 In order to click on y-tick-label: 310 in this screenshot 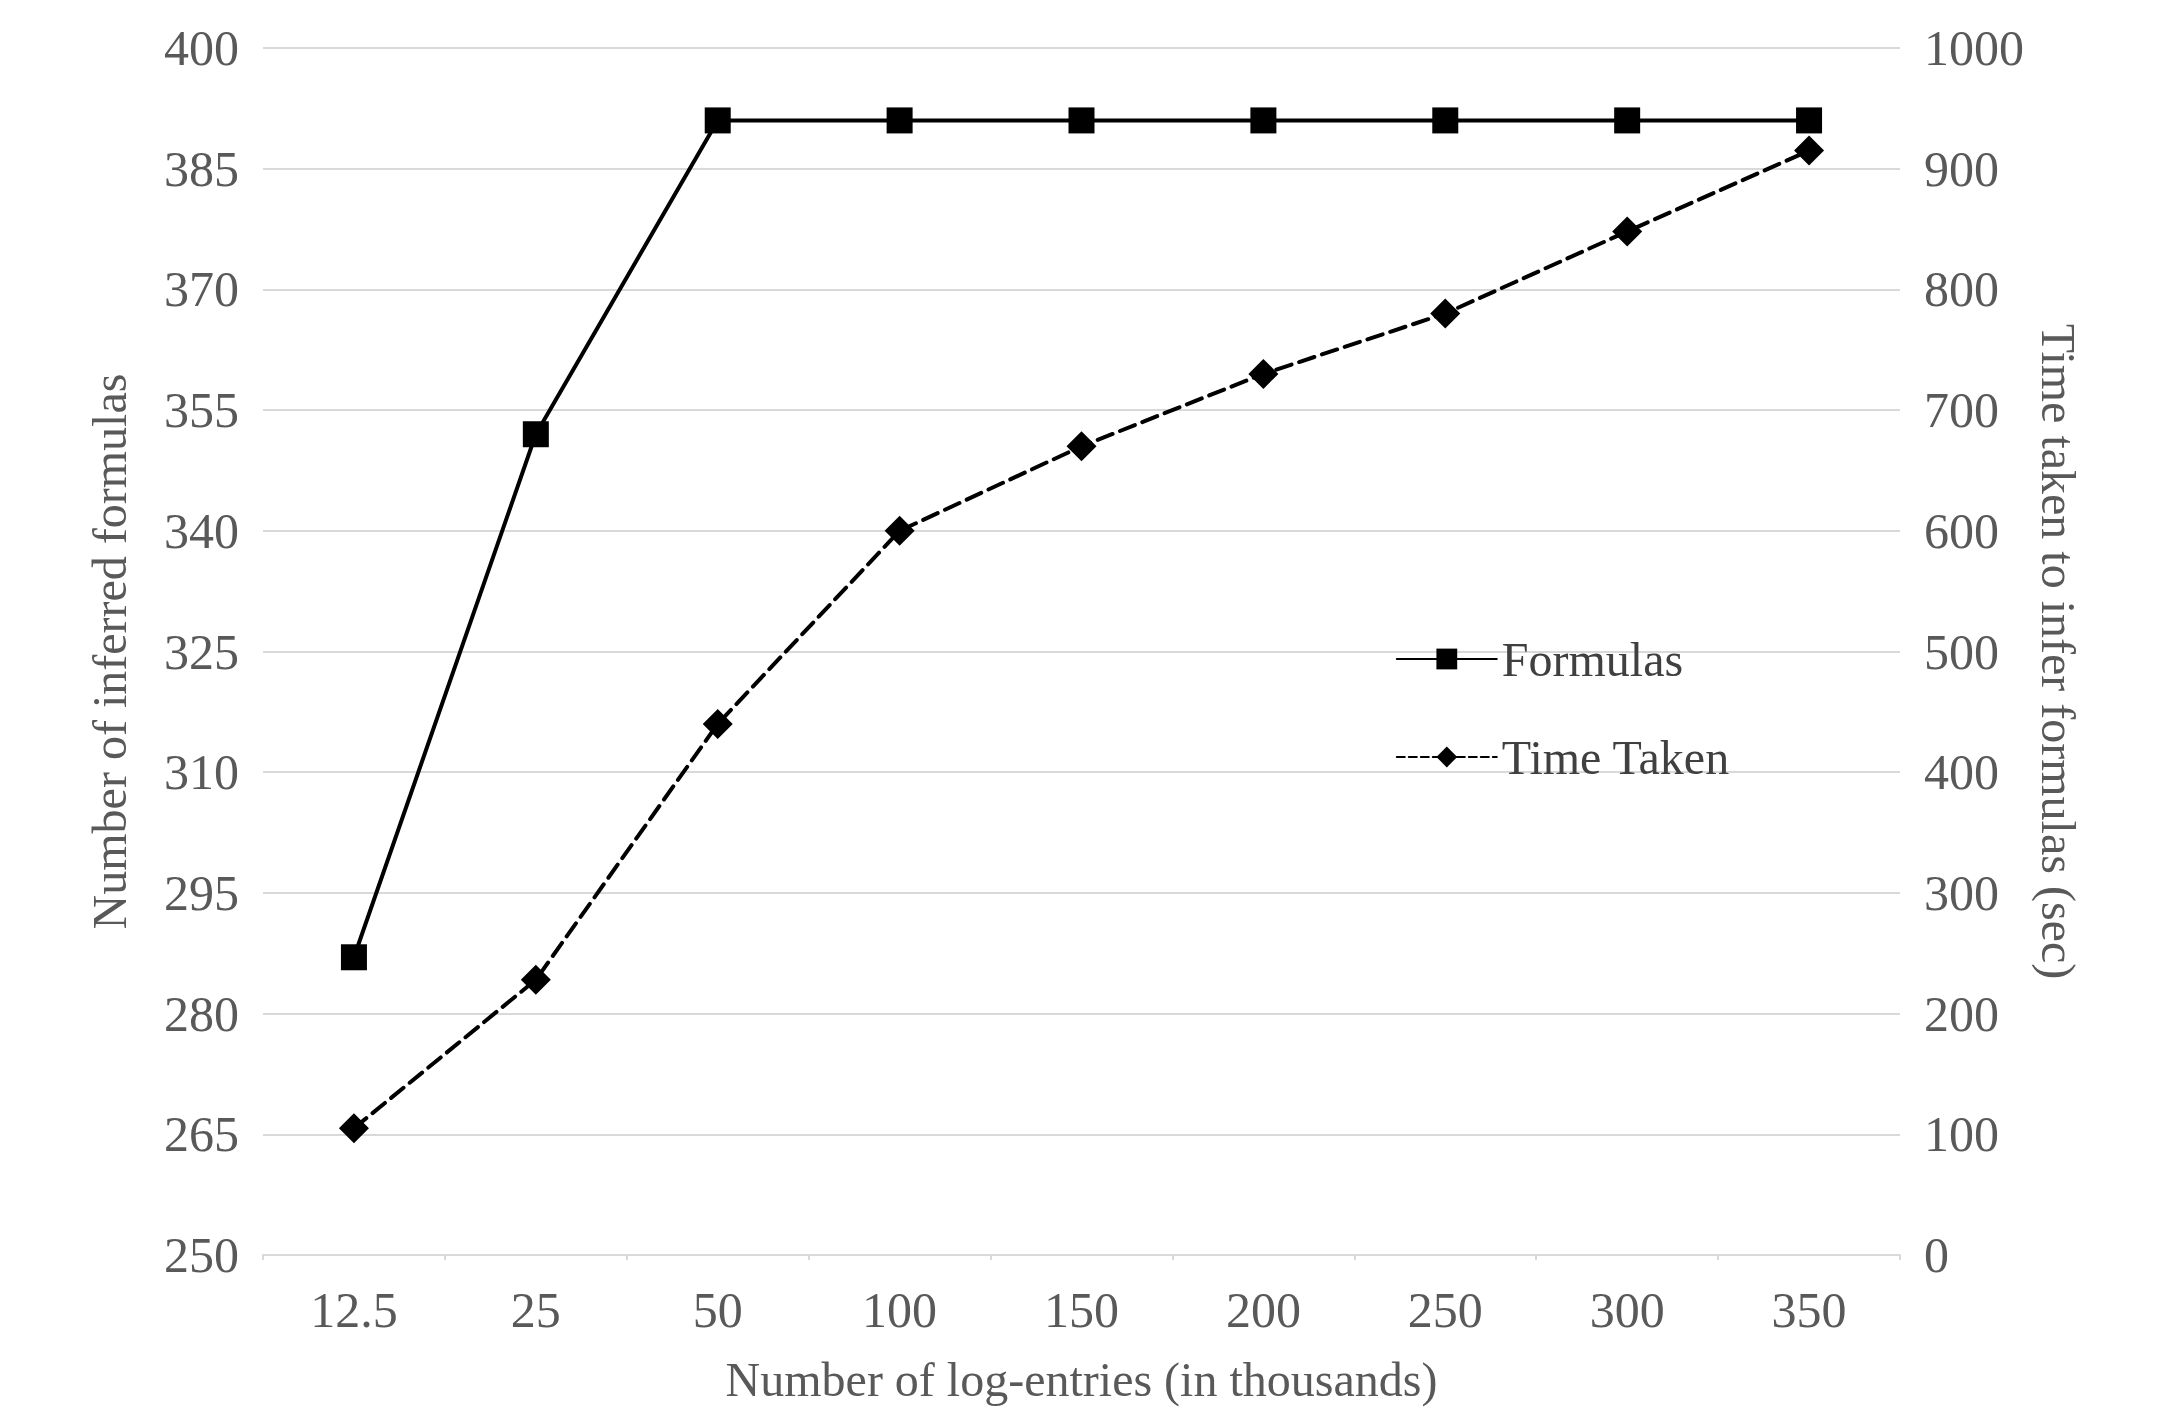, I will do `click(201, 772)`.